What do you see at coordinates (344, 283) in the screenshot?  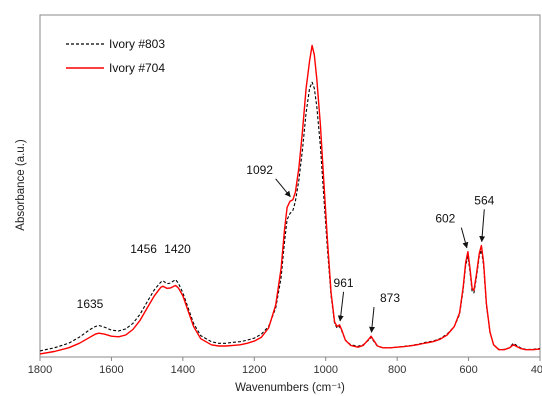 I see `peak-label-961: 961` at bounding box center [344, 283].